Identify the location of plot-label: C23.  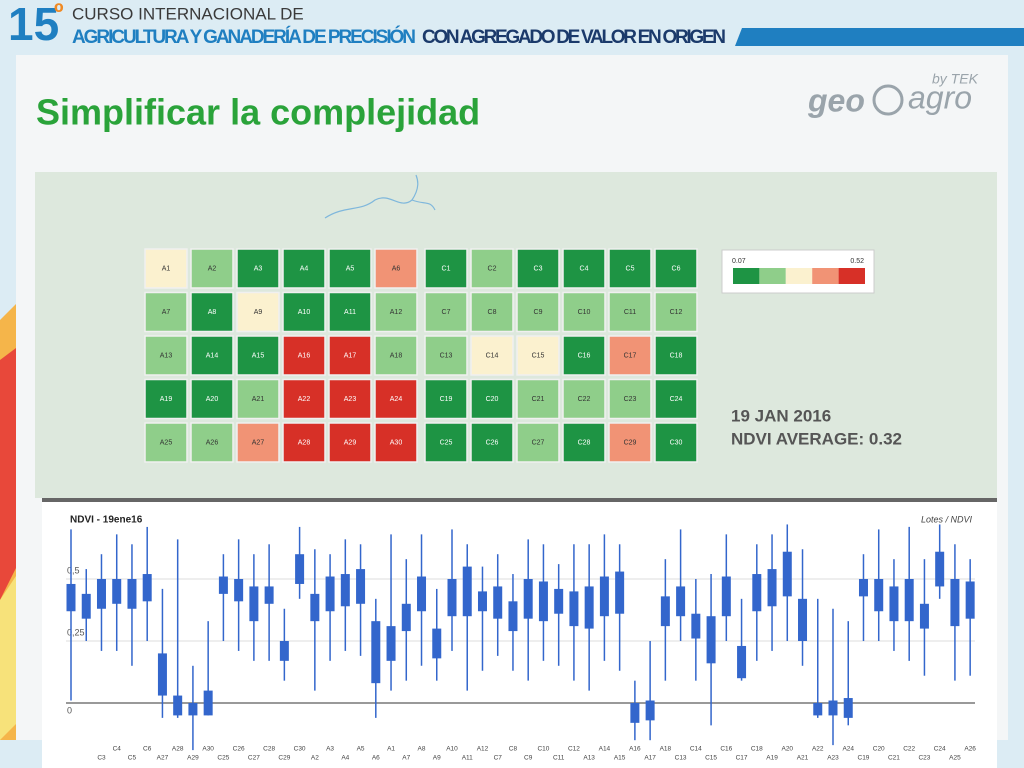
(630, 399).